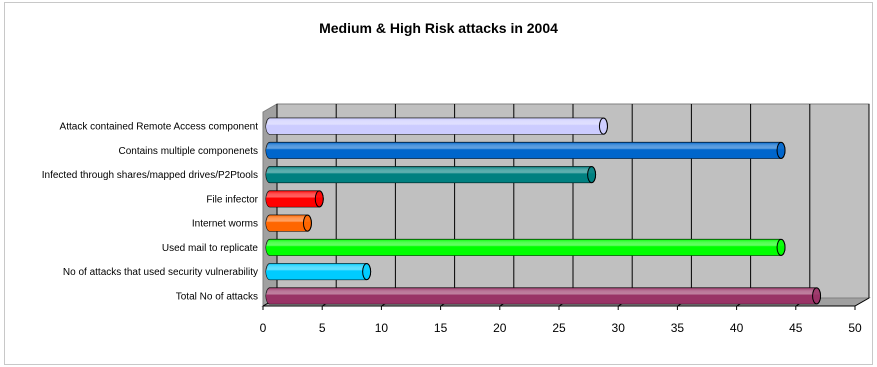  What do you see at coordinates (678, 328) in the screenshot?
I see `x-tick-label: 35` at bounding box center [678, 328].